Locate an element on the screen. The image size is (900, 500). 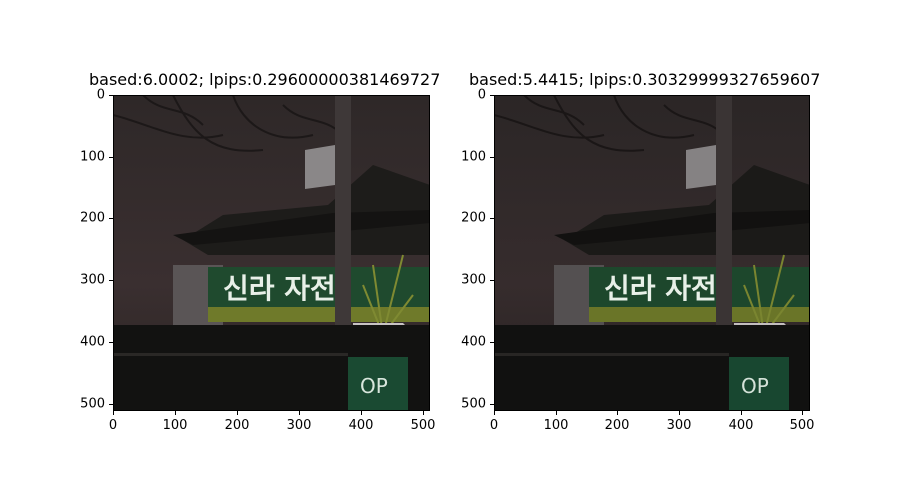
panel-2-y-tick-label: 200 is located at coordinates (473, 218).